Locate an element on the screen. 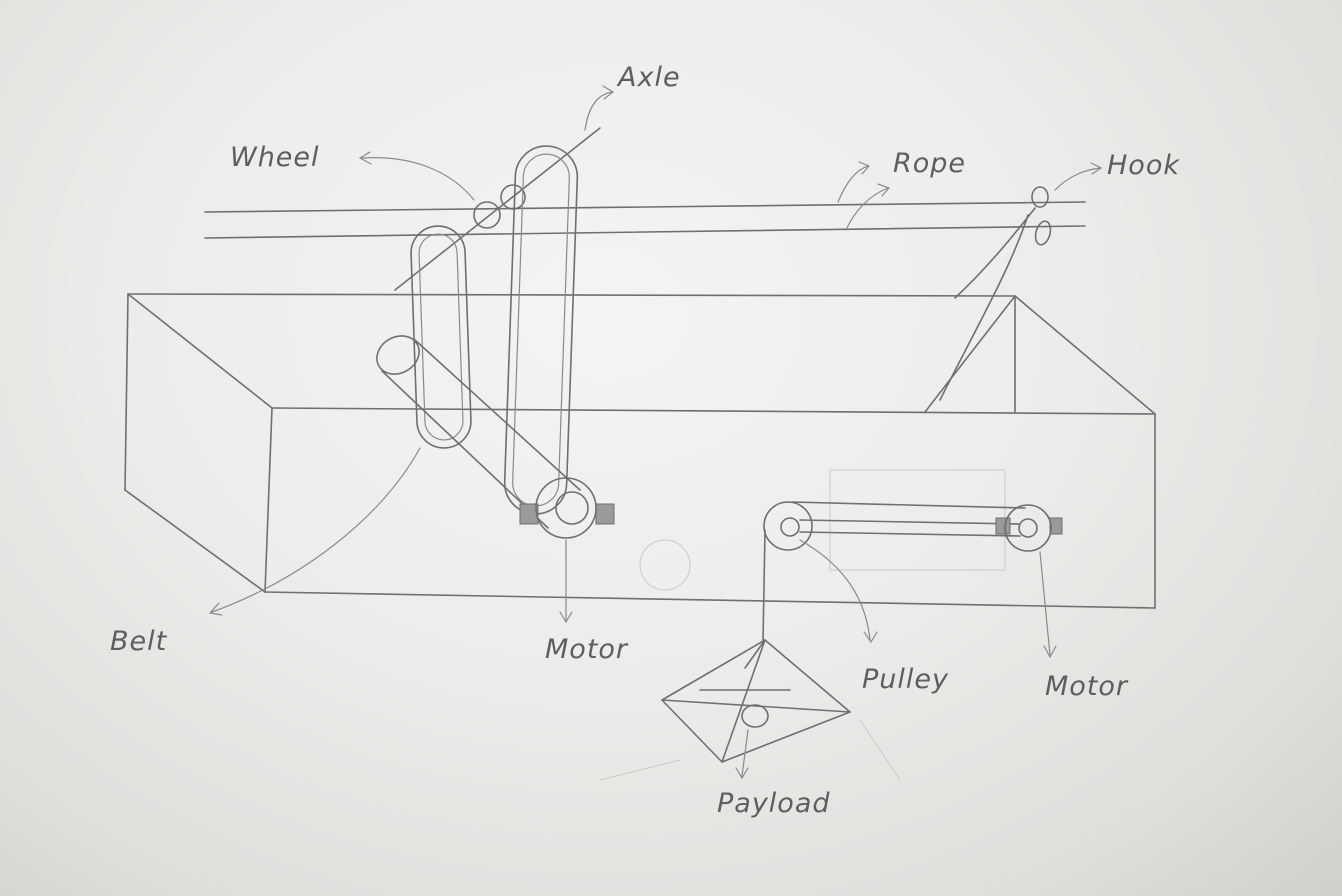  label-payload: Payload is located at coordinates (774, 803).